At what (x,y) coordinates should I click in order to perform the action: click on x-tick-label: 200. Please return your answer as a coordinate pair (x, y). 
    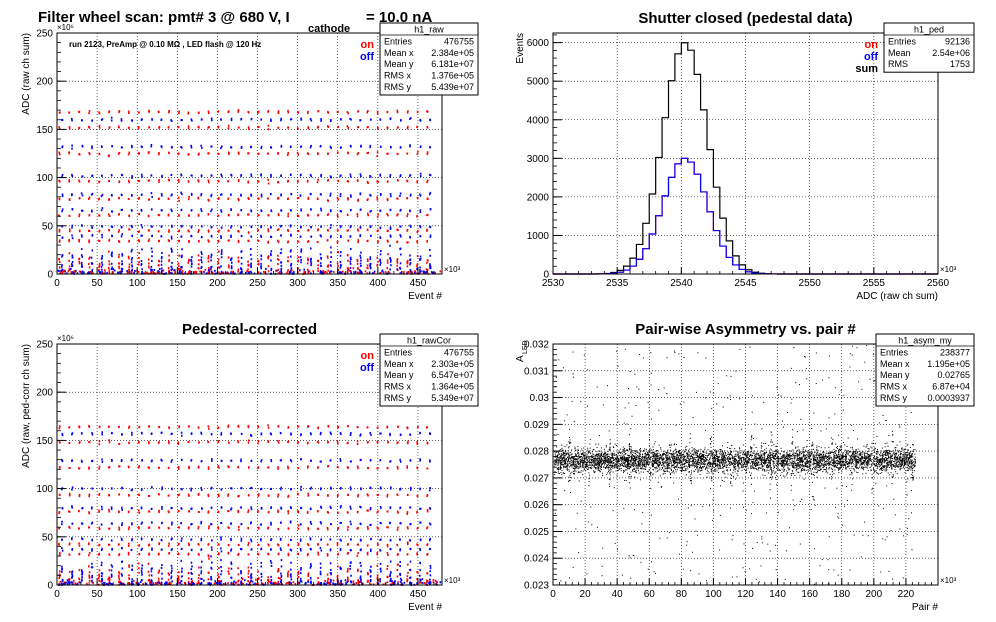
    Looking at the image, I should click on (217, 283).